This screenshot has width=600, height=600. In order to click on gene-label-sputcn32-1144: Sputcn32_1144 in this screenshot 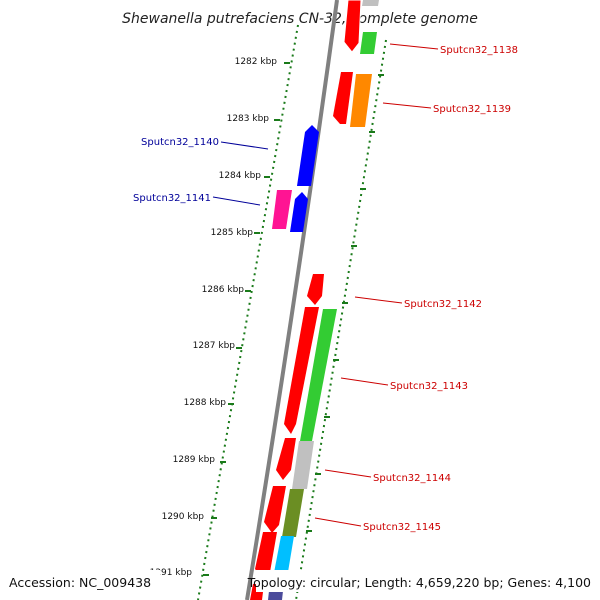, I will do `click(412, 478)`.